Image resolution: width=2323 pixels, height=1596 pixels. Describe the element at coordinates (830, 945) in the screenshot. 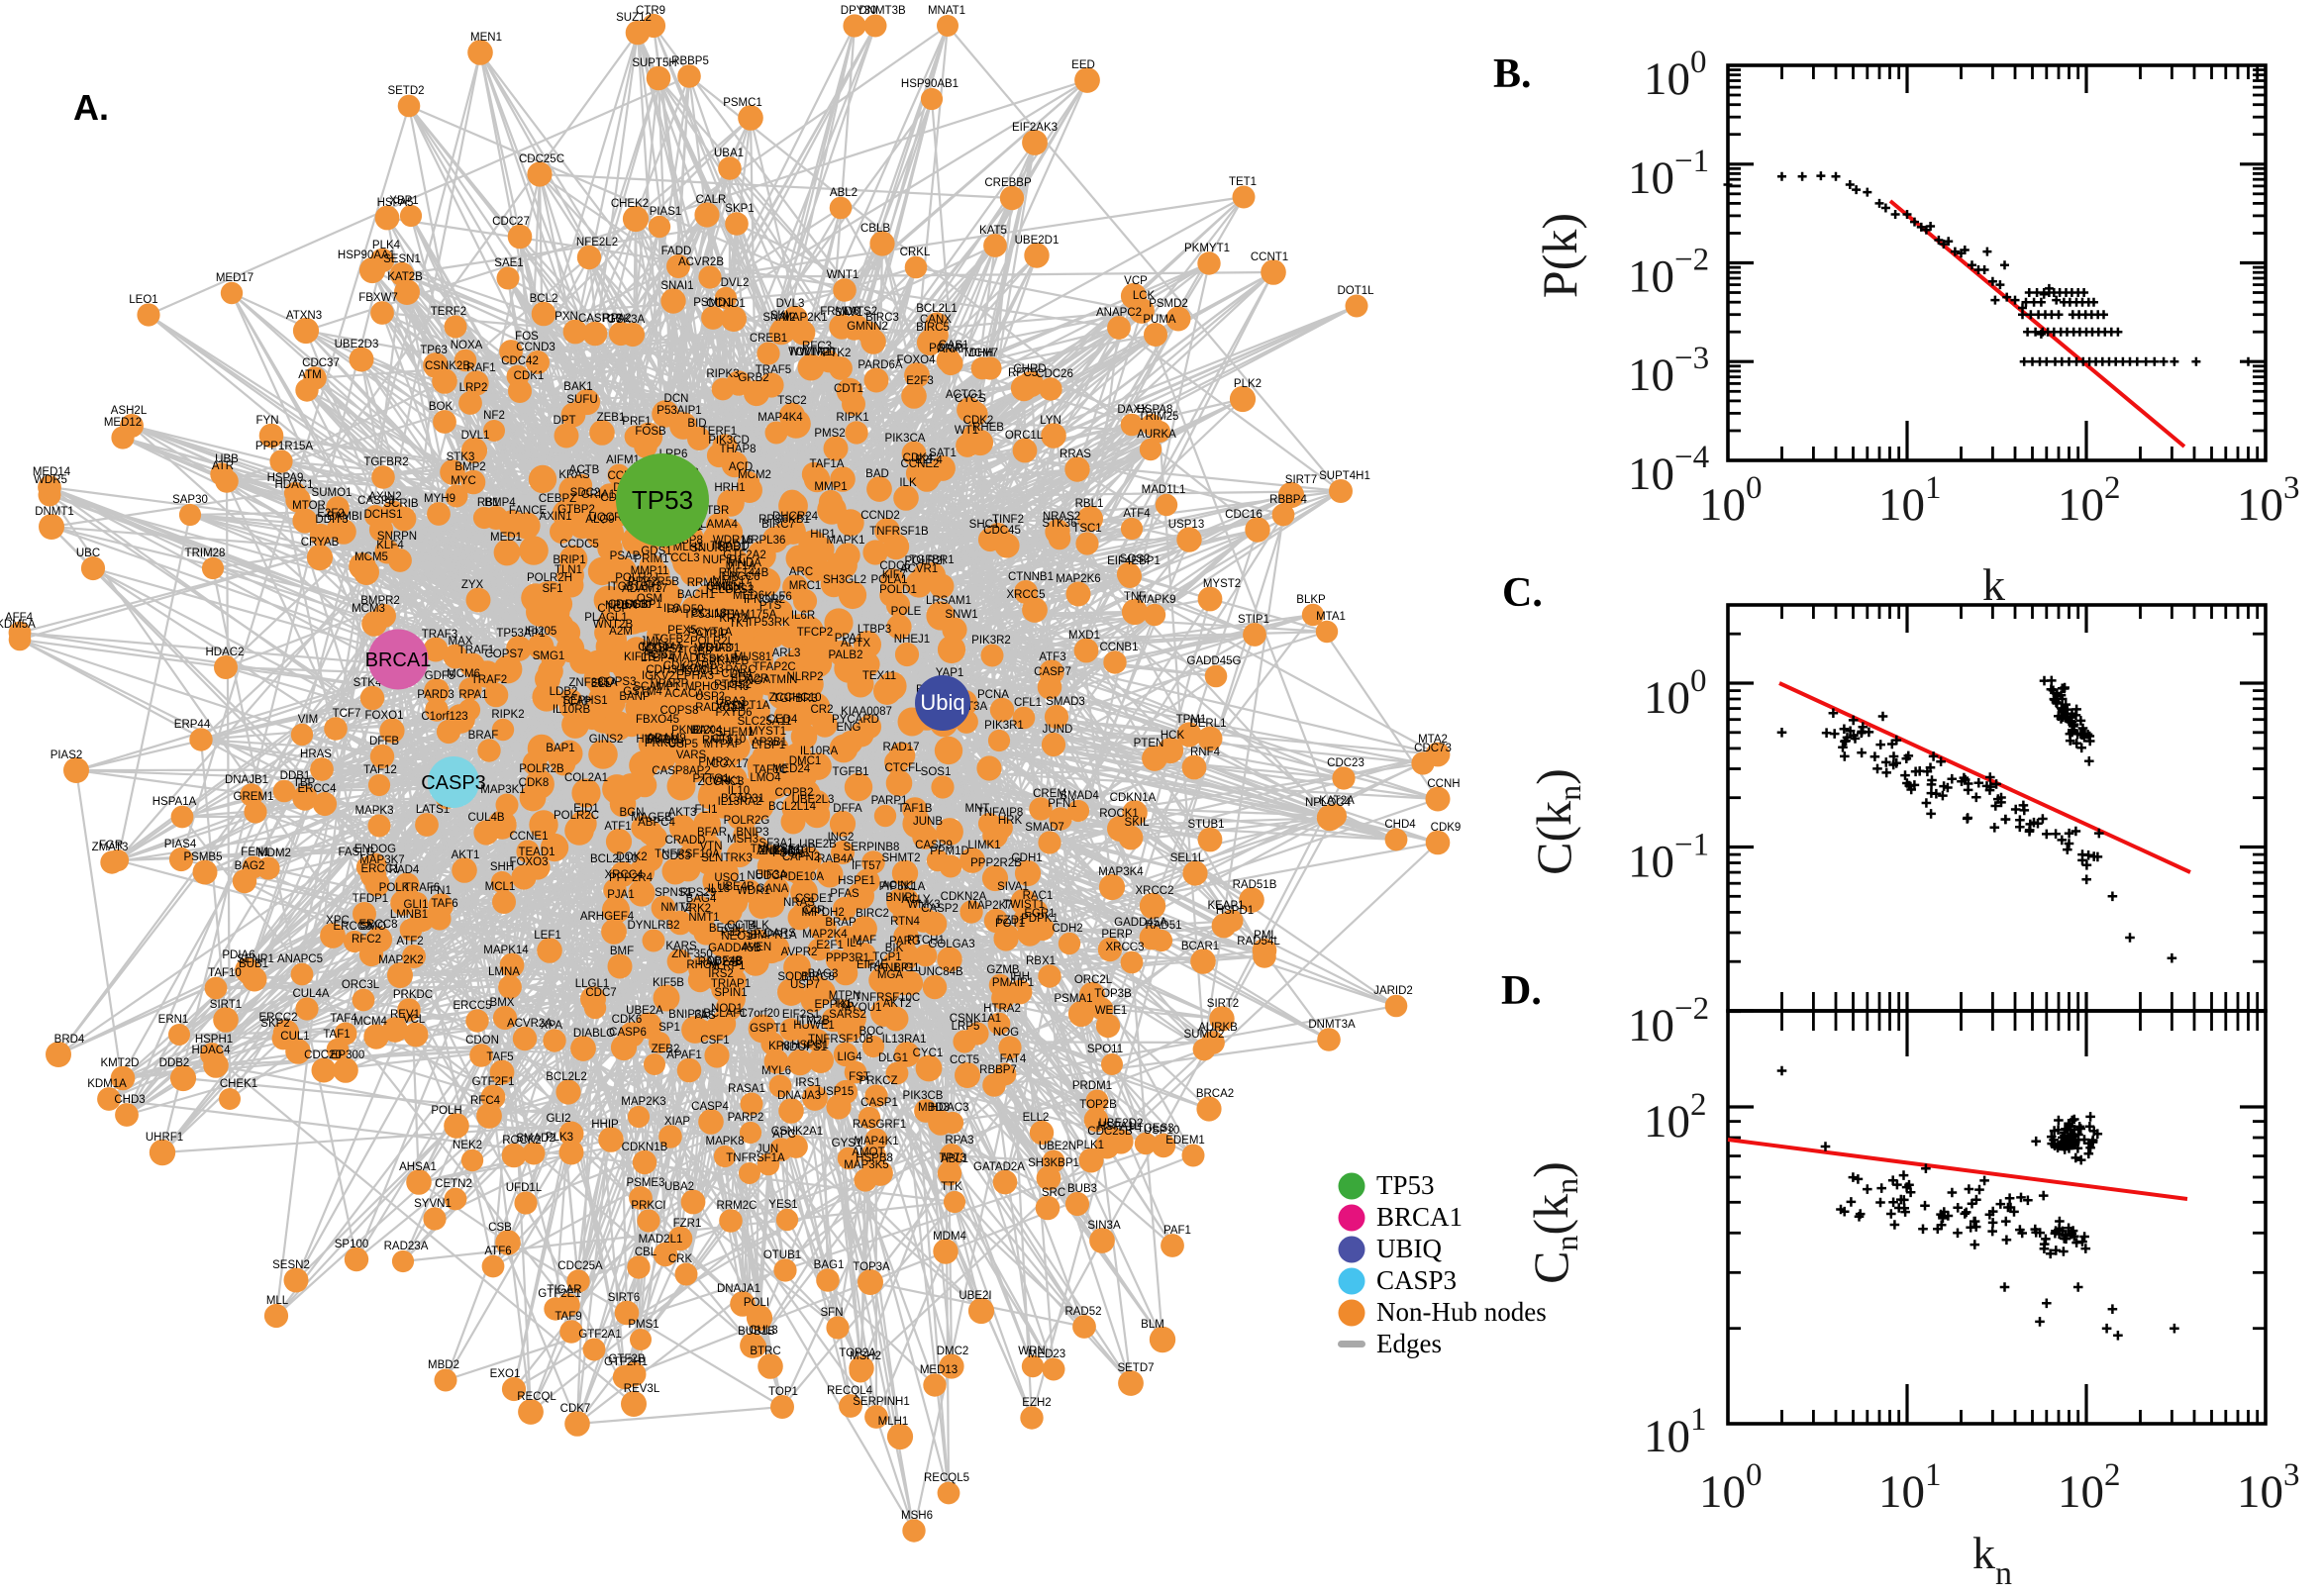

I see `svg-text: E2F1` at that location.